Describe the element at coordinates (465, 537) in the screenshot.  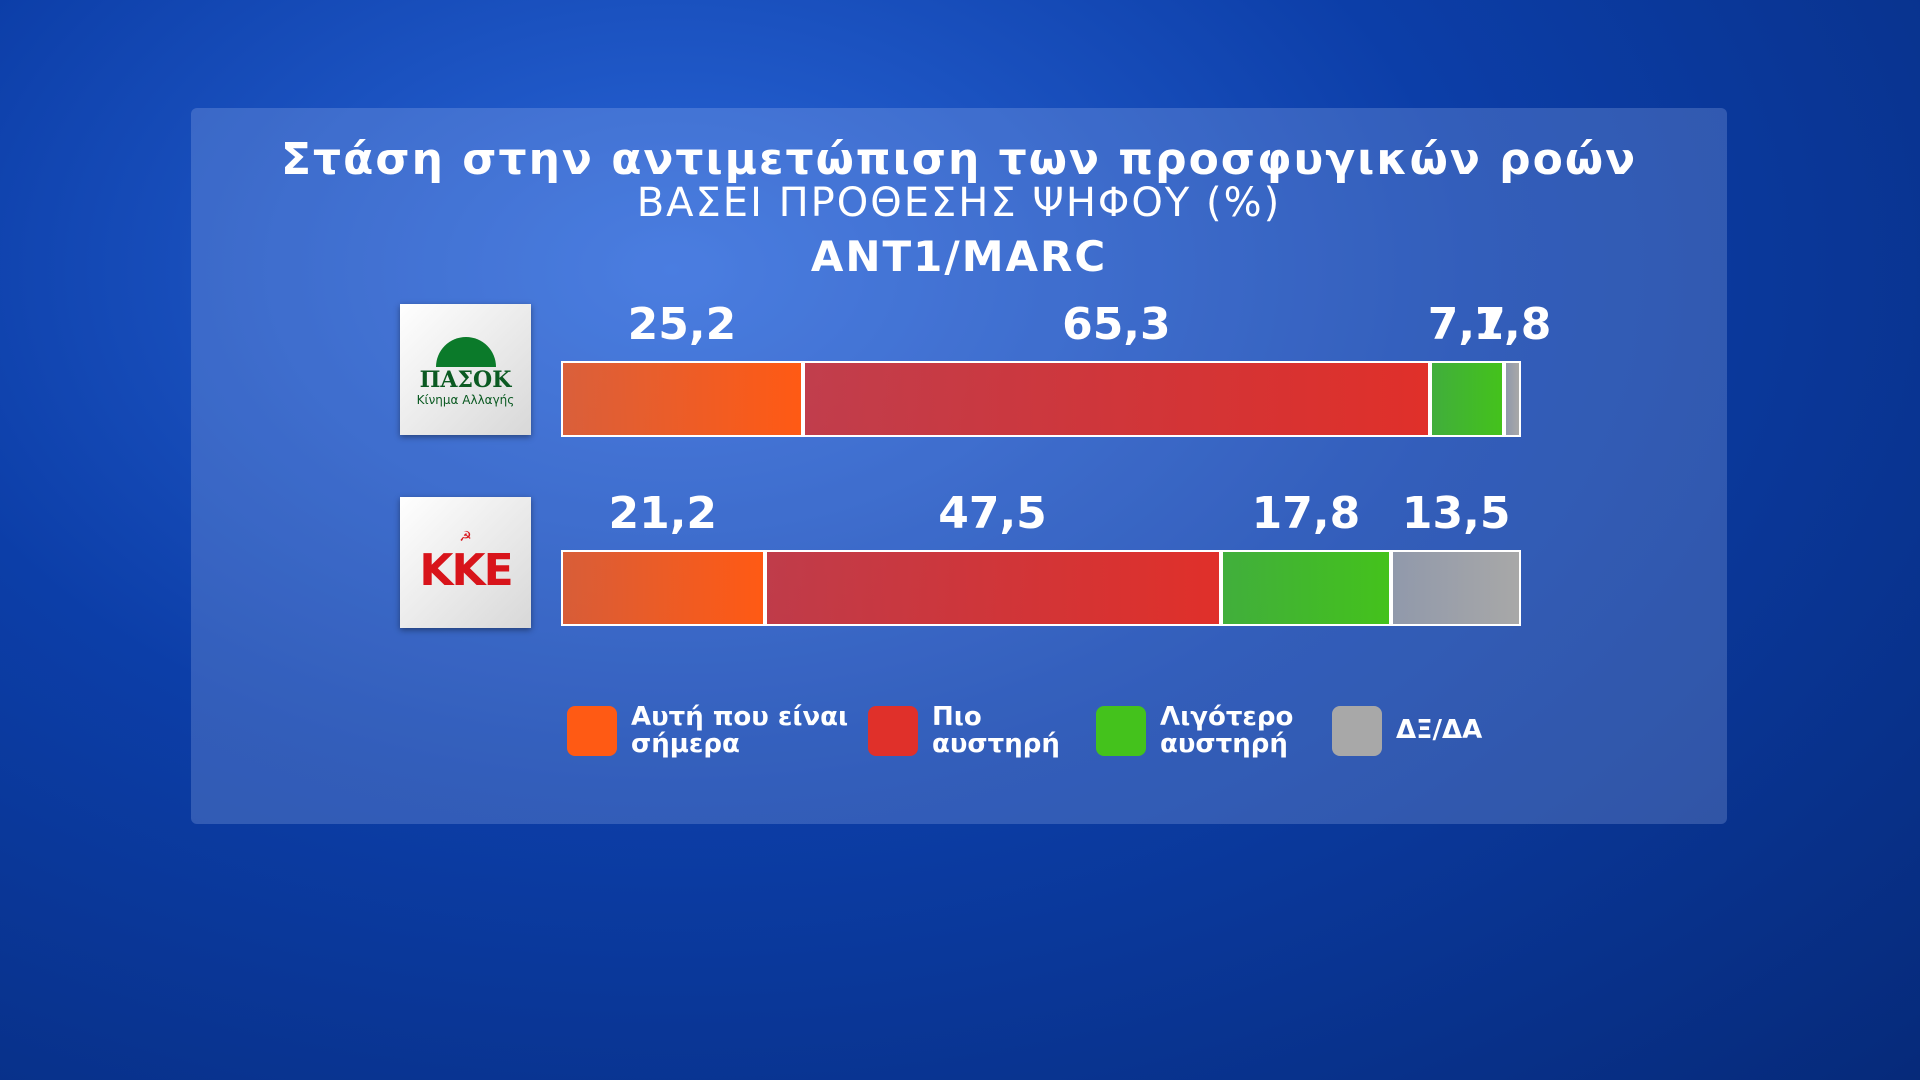
I see `logo-icon: ☭` at that location.